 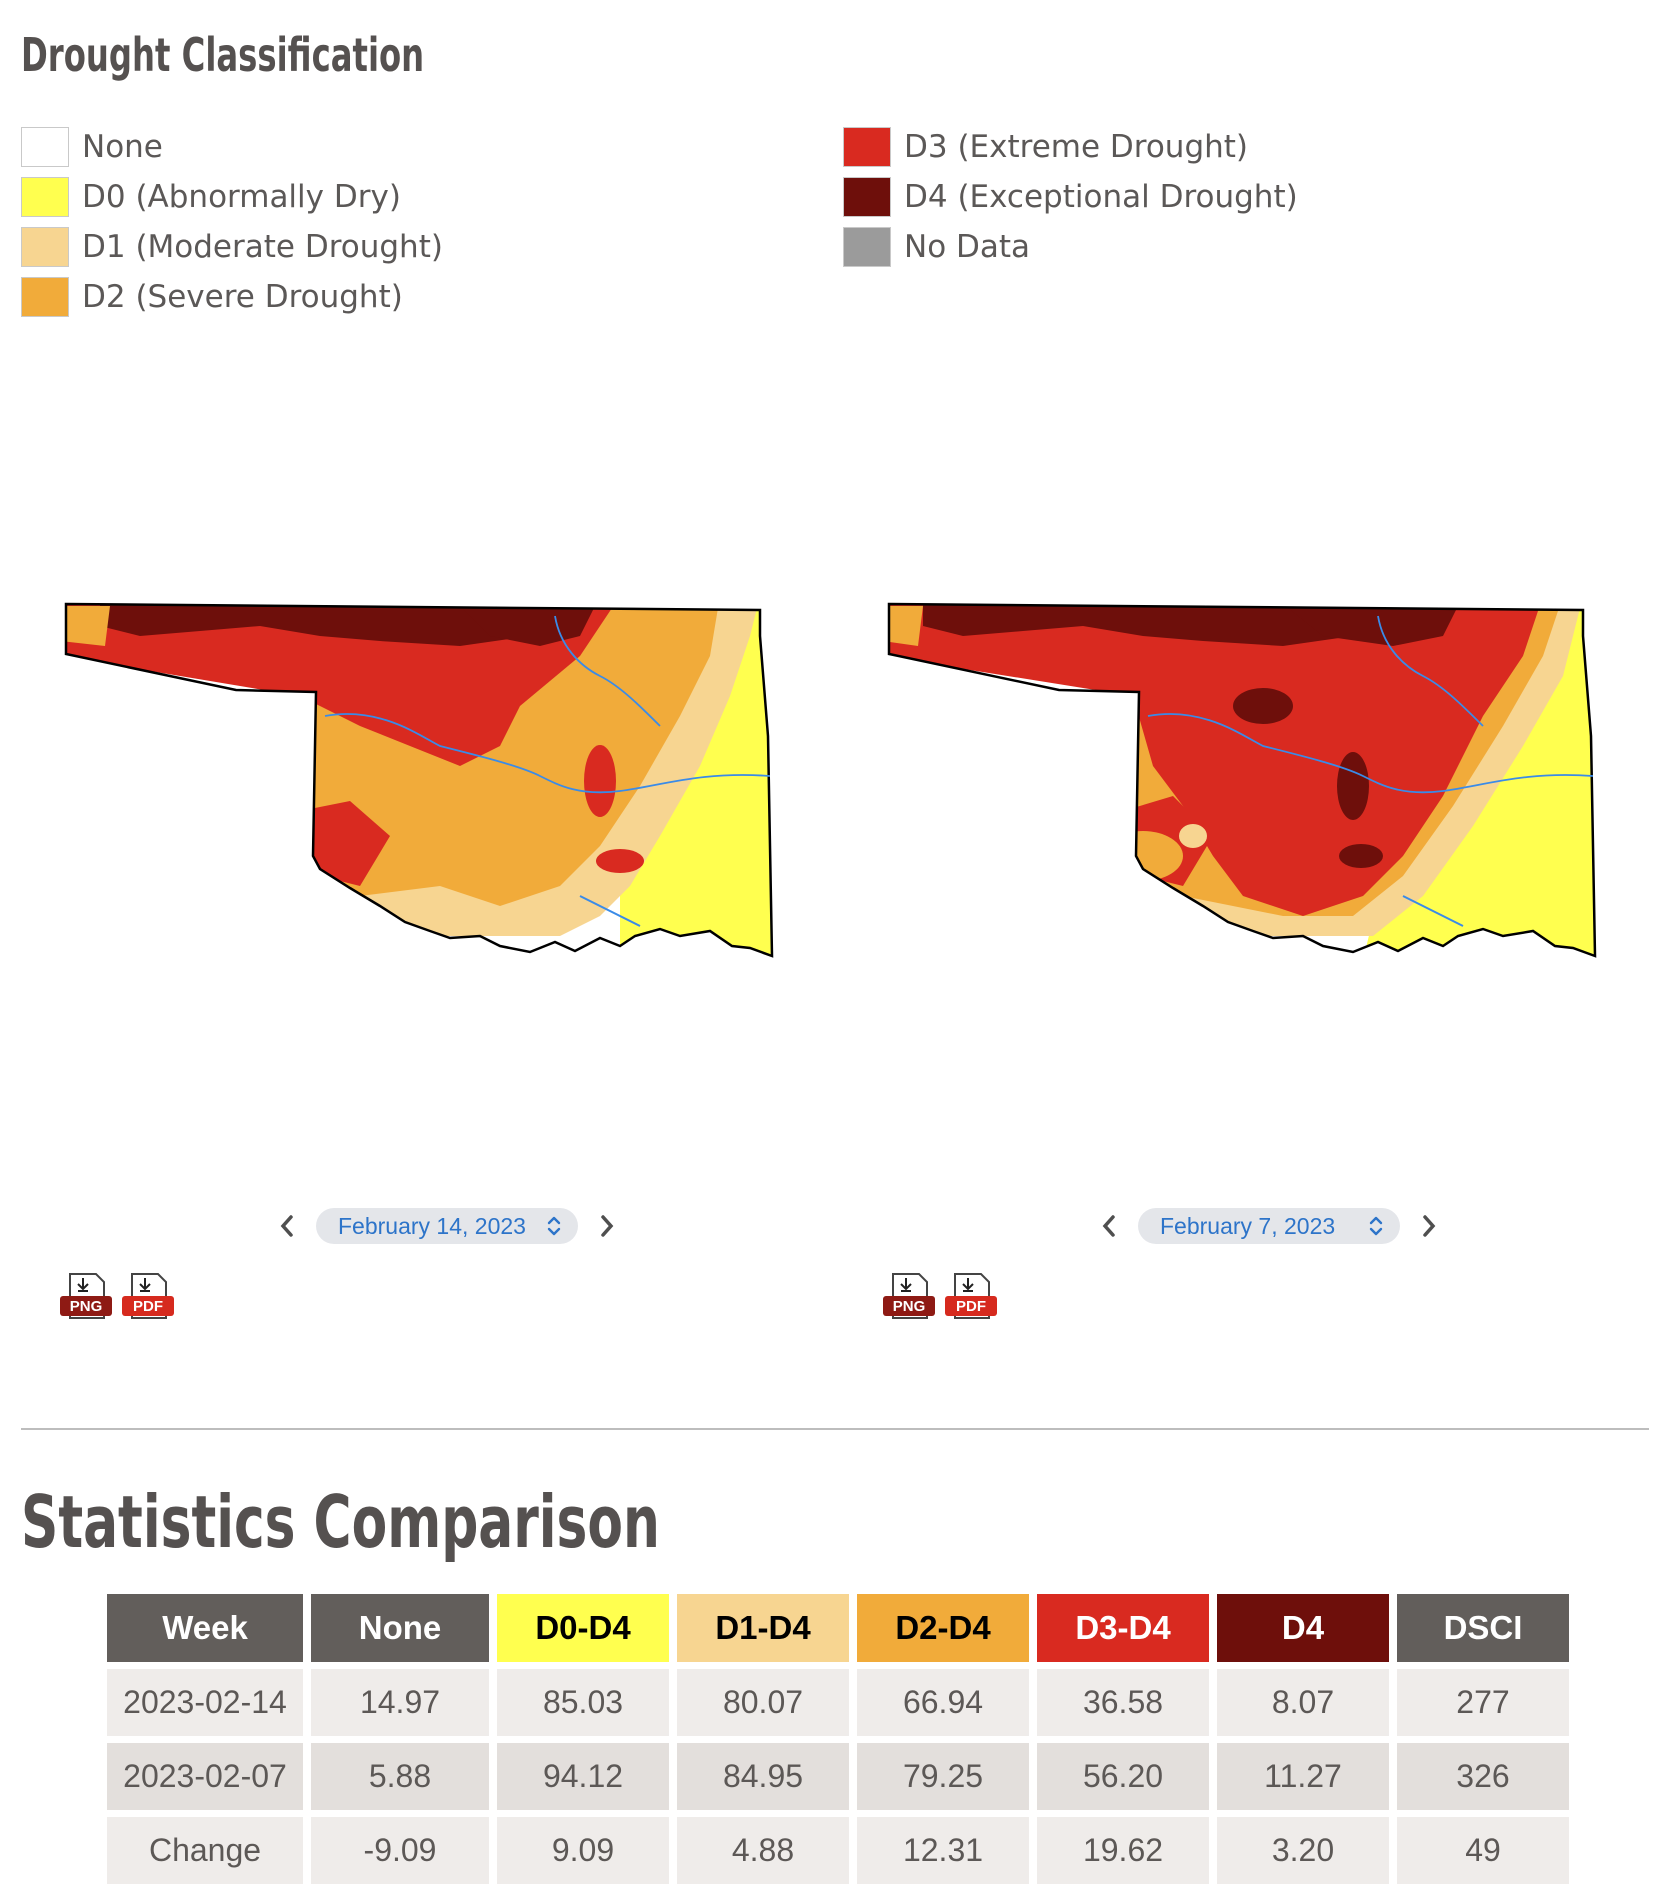 What do you see at coordinates (205, 1776) in the screenshot?
I see `table-cell: 2023-02-07` at bounding box center [205, 1776].